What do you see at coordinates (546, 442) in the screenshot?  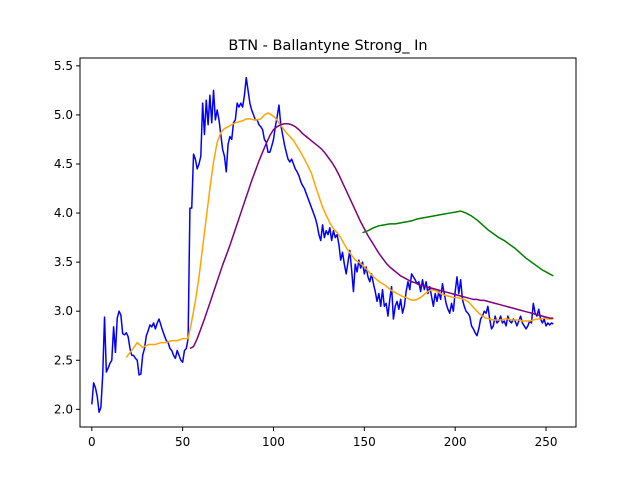 I see `x-tick-label: 250` at bounding box center [546, 442].